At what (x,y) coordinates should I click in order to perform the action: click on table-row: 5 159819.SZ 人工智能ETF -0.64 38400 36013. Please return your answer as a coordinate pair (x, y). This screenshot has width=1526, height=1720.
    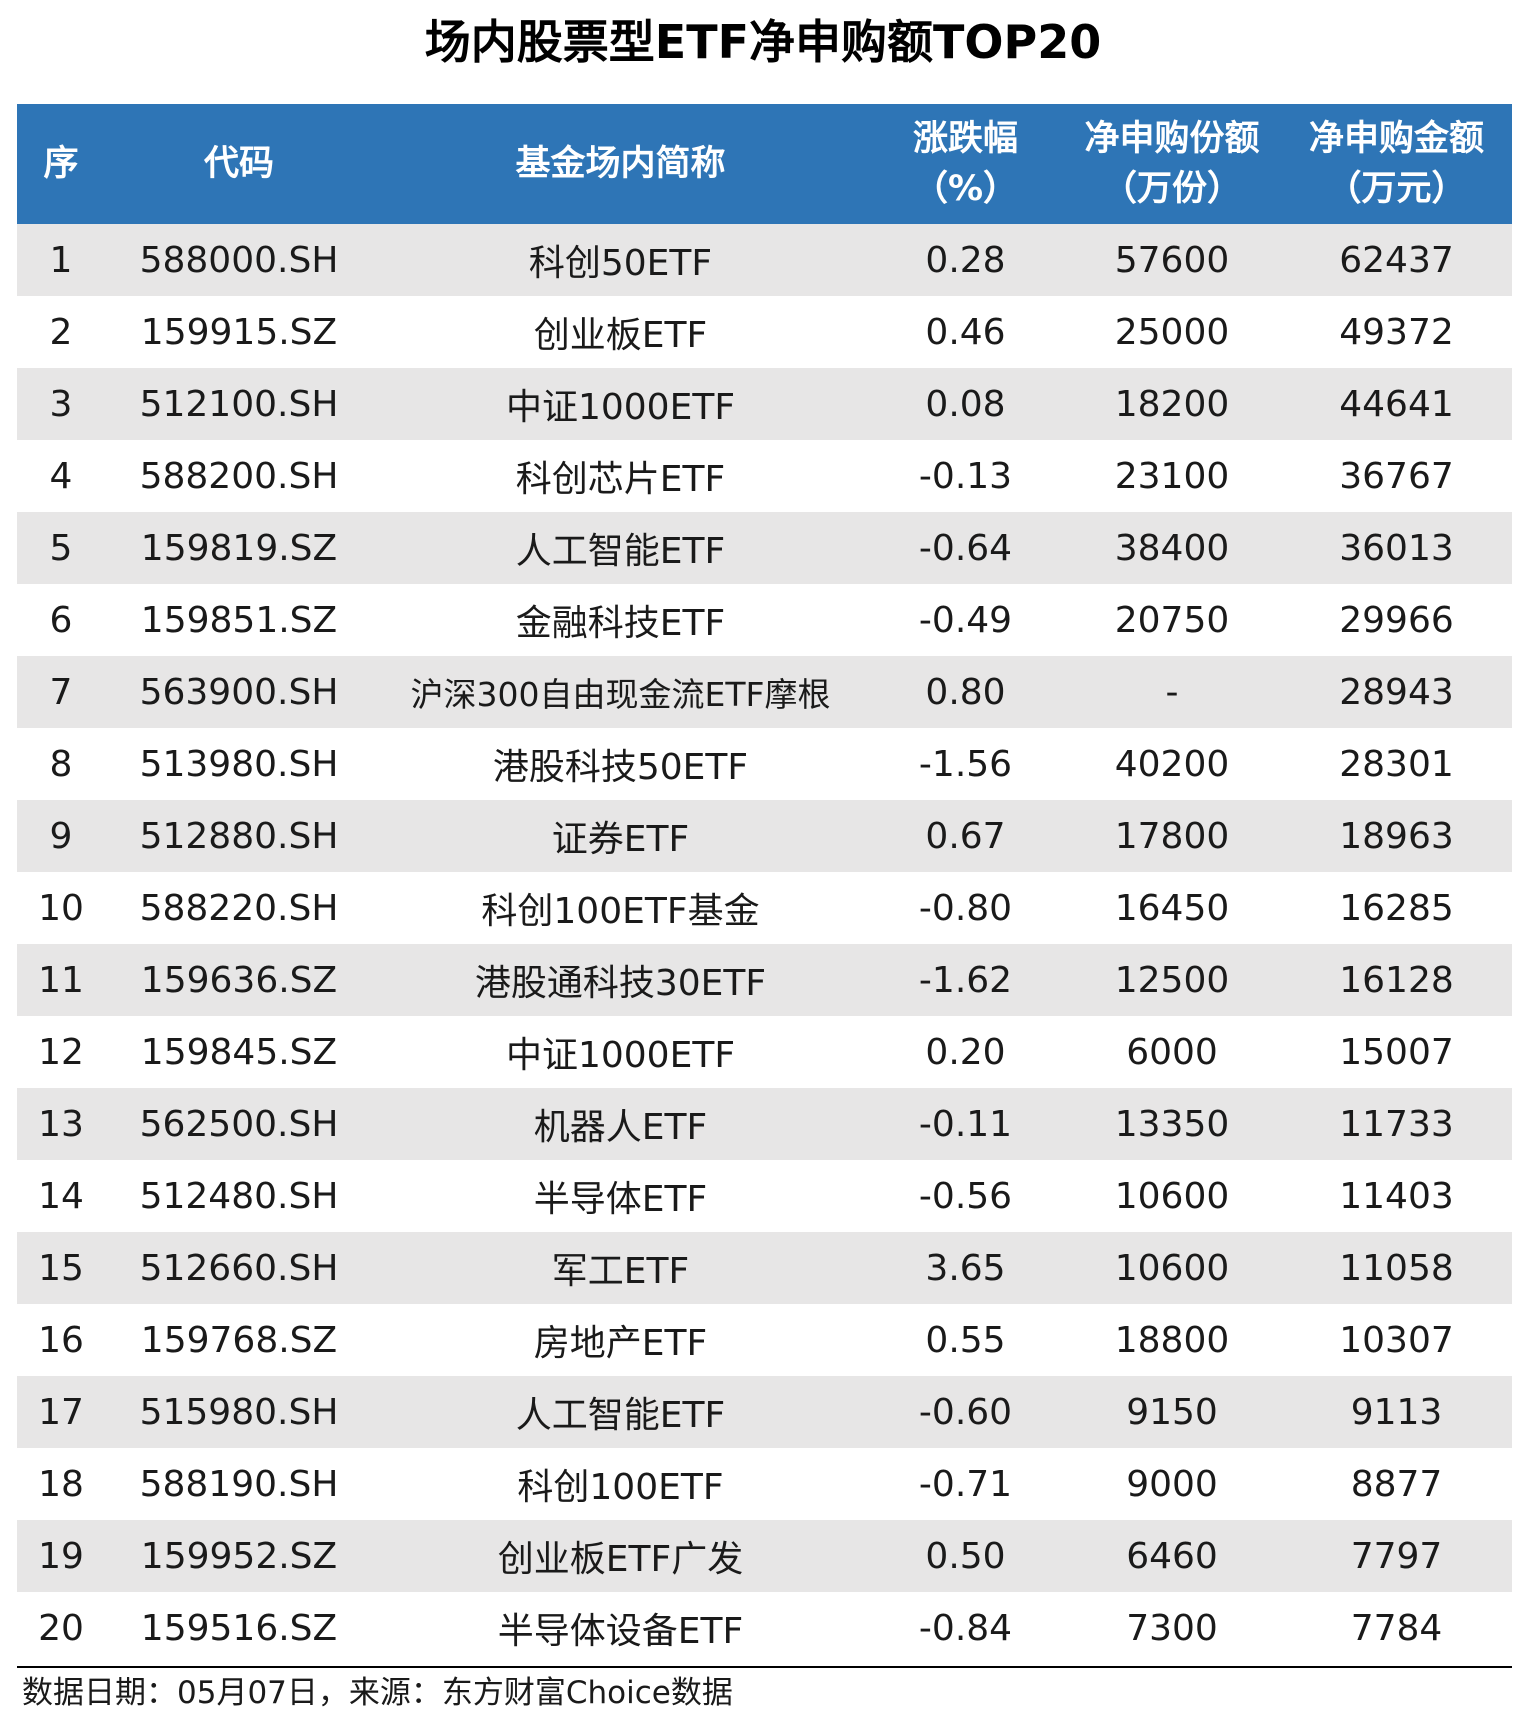
    Looking at the image, I should click on (764, 548).